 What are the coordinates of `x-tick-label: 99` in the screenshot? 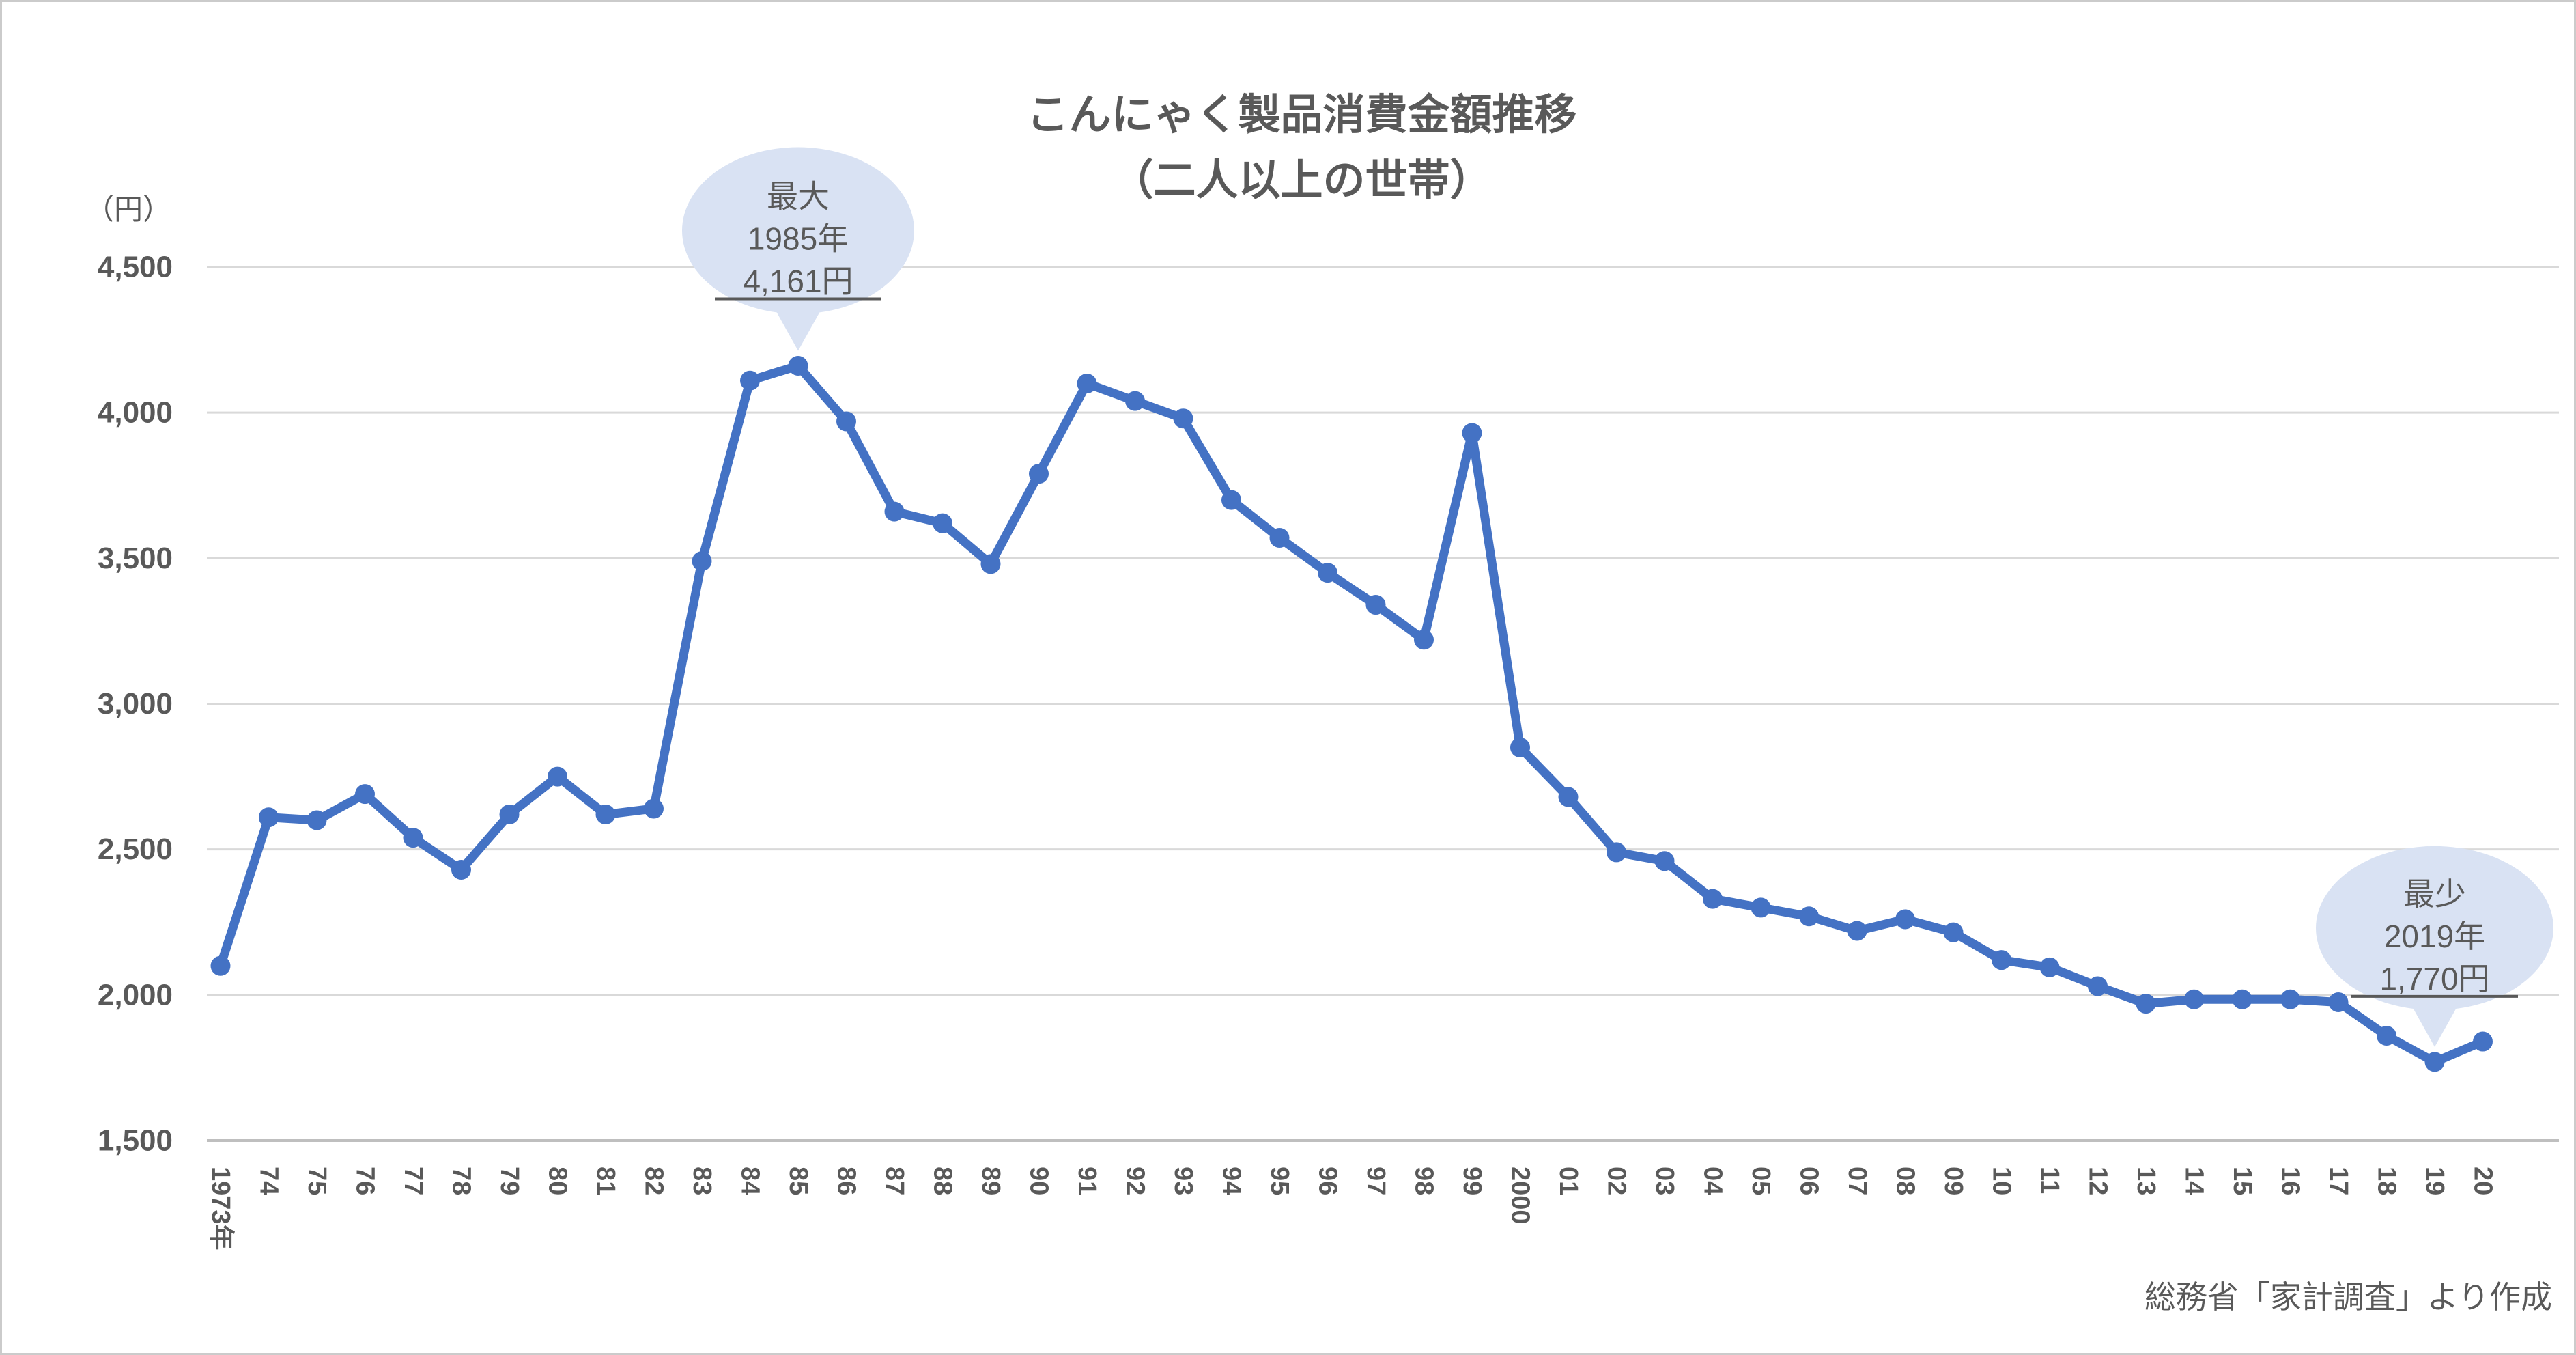 It's located at (1472, 1181).